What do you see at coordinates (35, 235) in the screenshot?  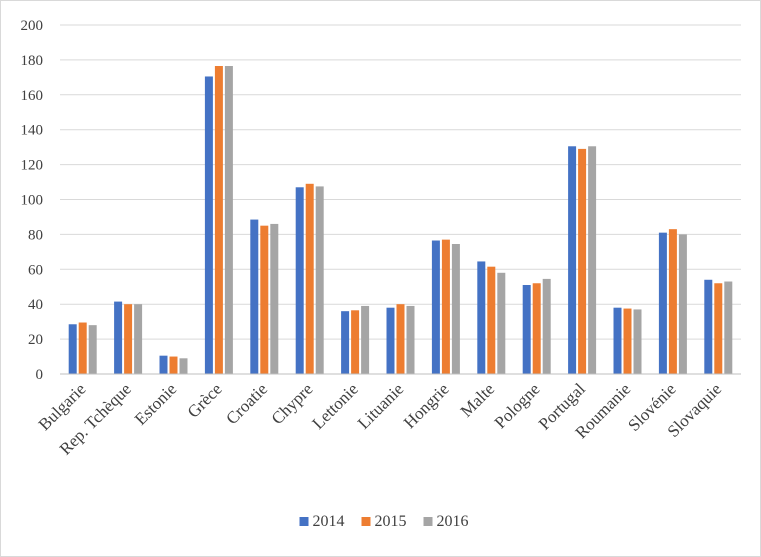 I see `y-tick-label: 80` at bounding box center [35, 235].